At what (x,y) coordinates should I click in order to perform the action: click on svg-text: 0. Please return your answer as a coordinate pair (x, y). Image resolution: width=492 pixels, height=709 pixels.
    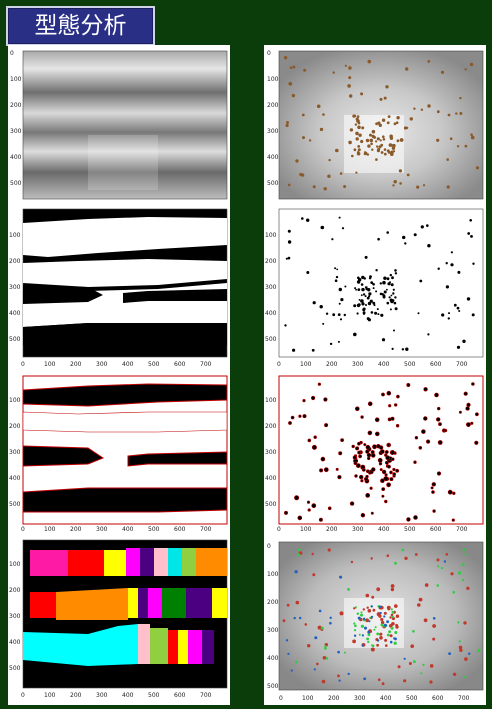
    Looking at the image, I should click on (279, 364).